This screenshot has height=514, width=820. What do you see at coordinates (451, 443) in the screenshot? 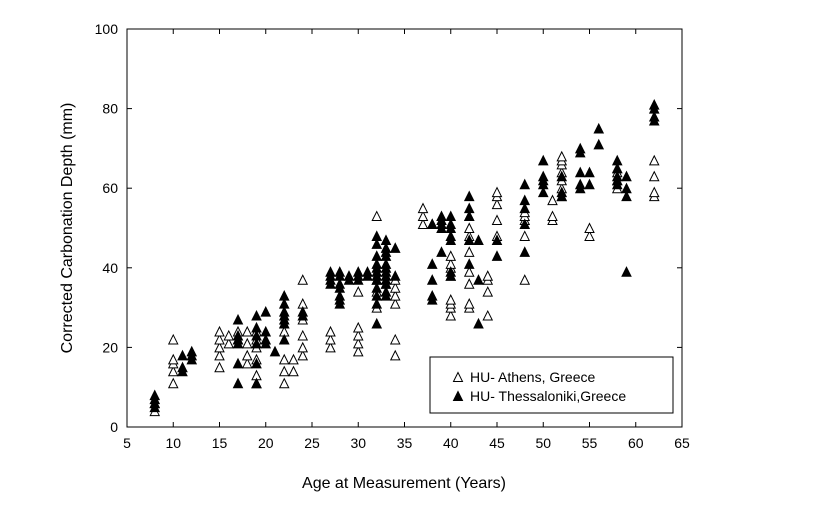
I see `x-tick-label: 40` at bounding box center [451, 443].